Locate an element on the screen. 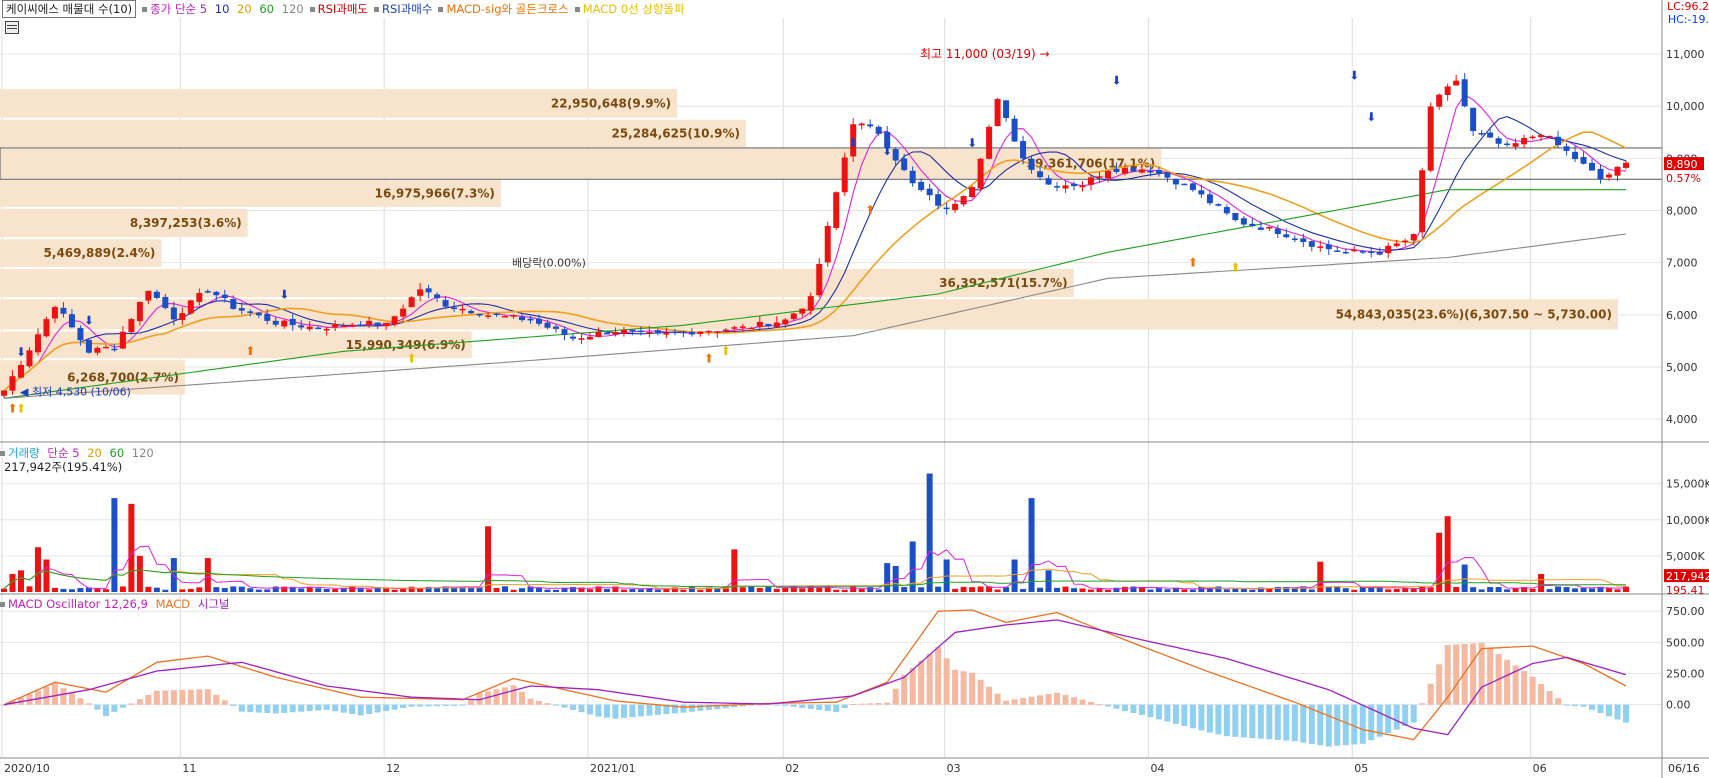 Image resolution: width=1709 pixels, height=778 pixels. legend-macd-cross: MACD-sig와 골든크로스 is located at coordinates (503, 9).